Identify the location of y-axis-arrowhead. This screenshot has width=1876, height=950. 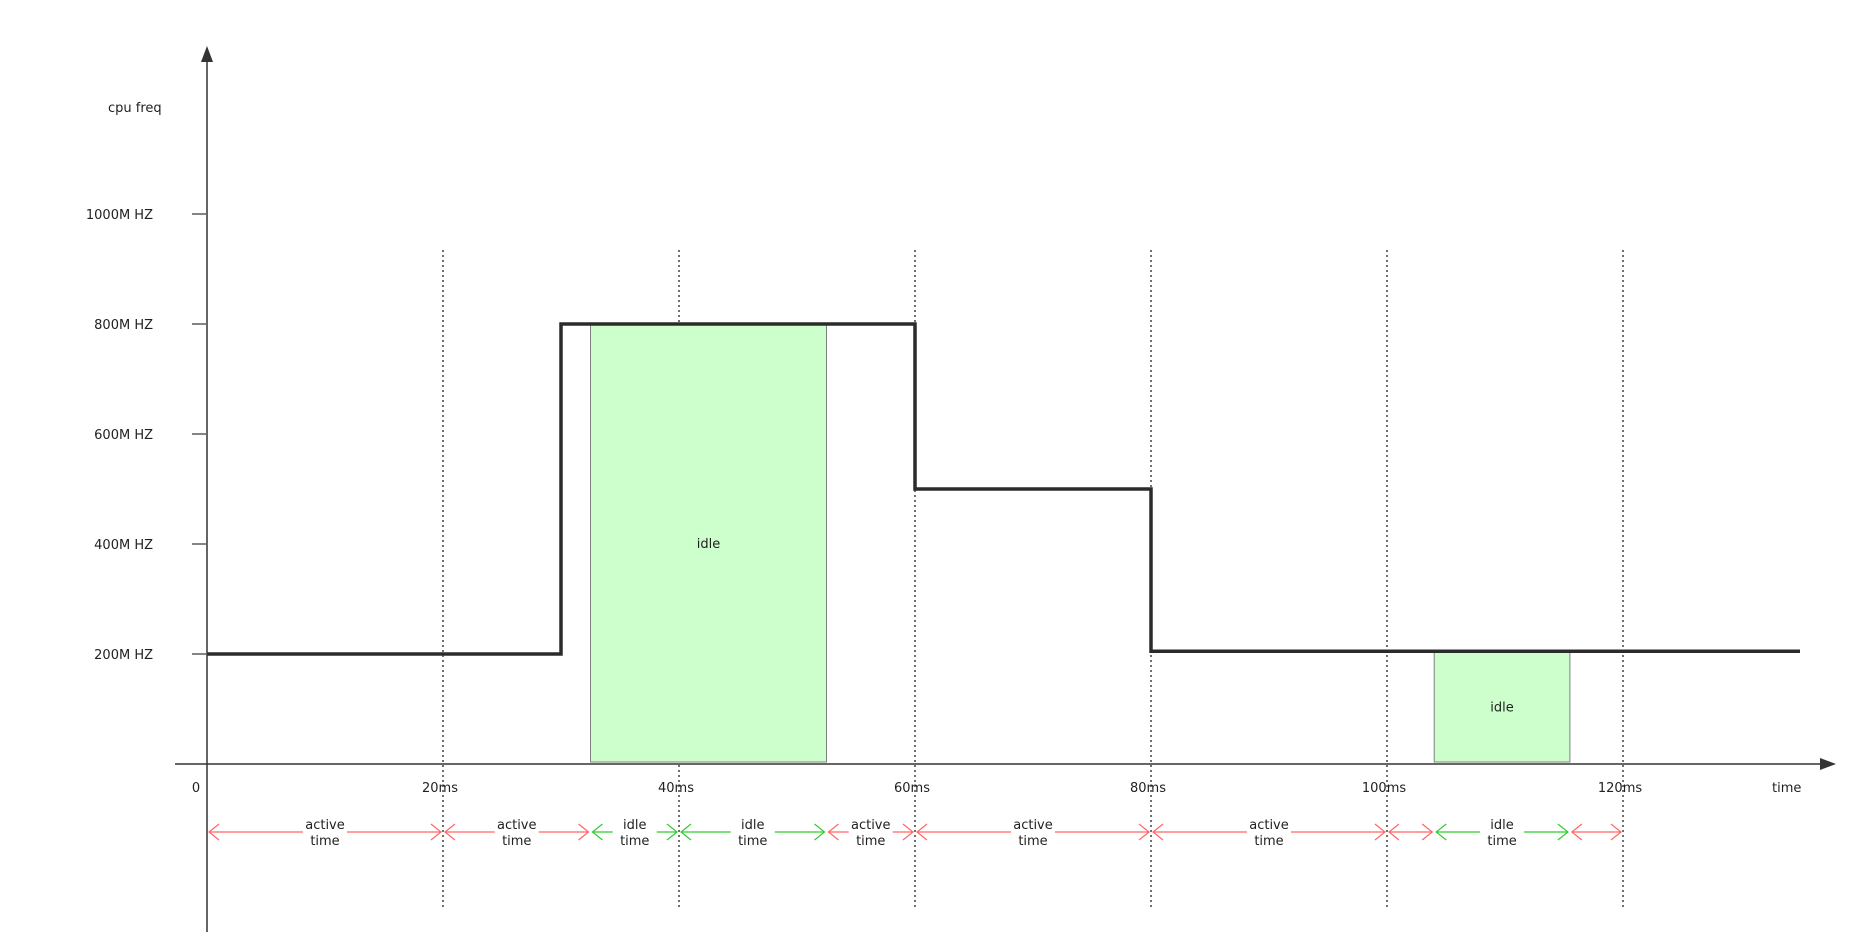
(207, 54).